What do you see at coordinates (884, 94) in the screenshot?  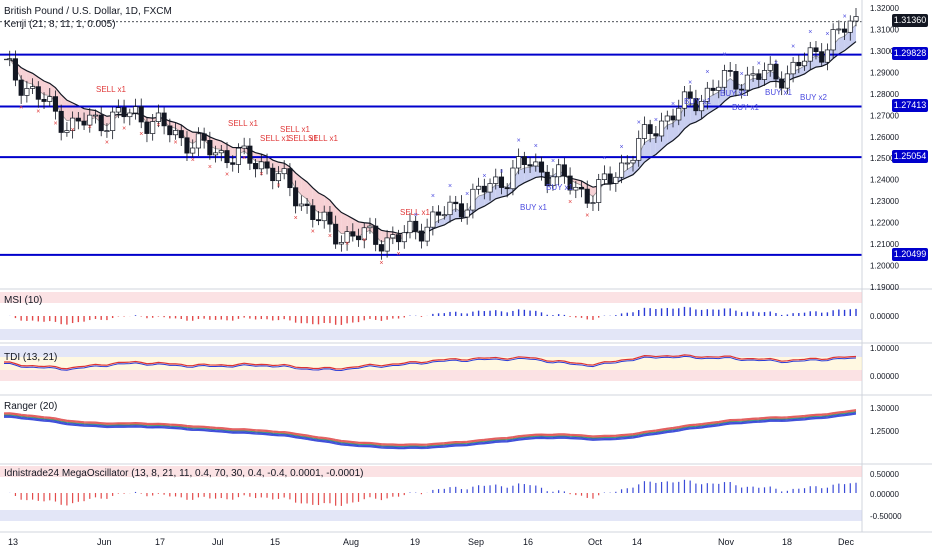 I see `price-tick-label: 1.28000` at bounding box center [884, 94].